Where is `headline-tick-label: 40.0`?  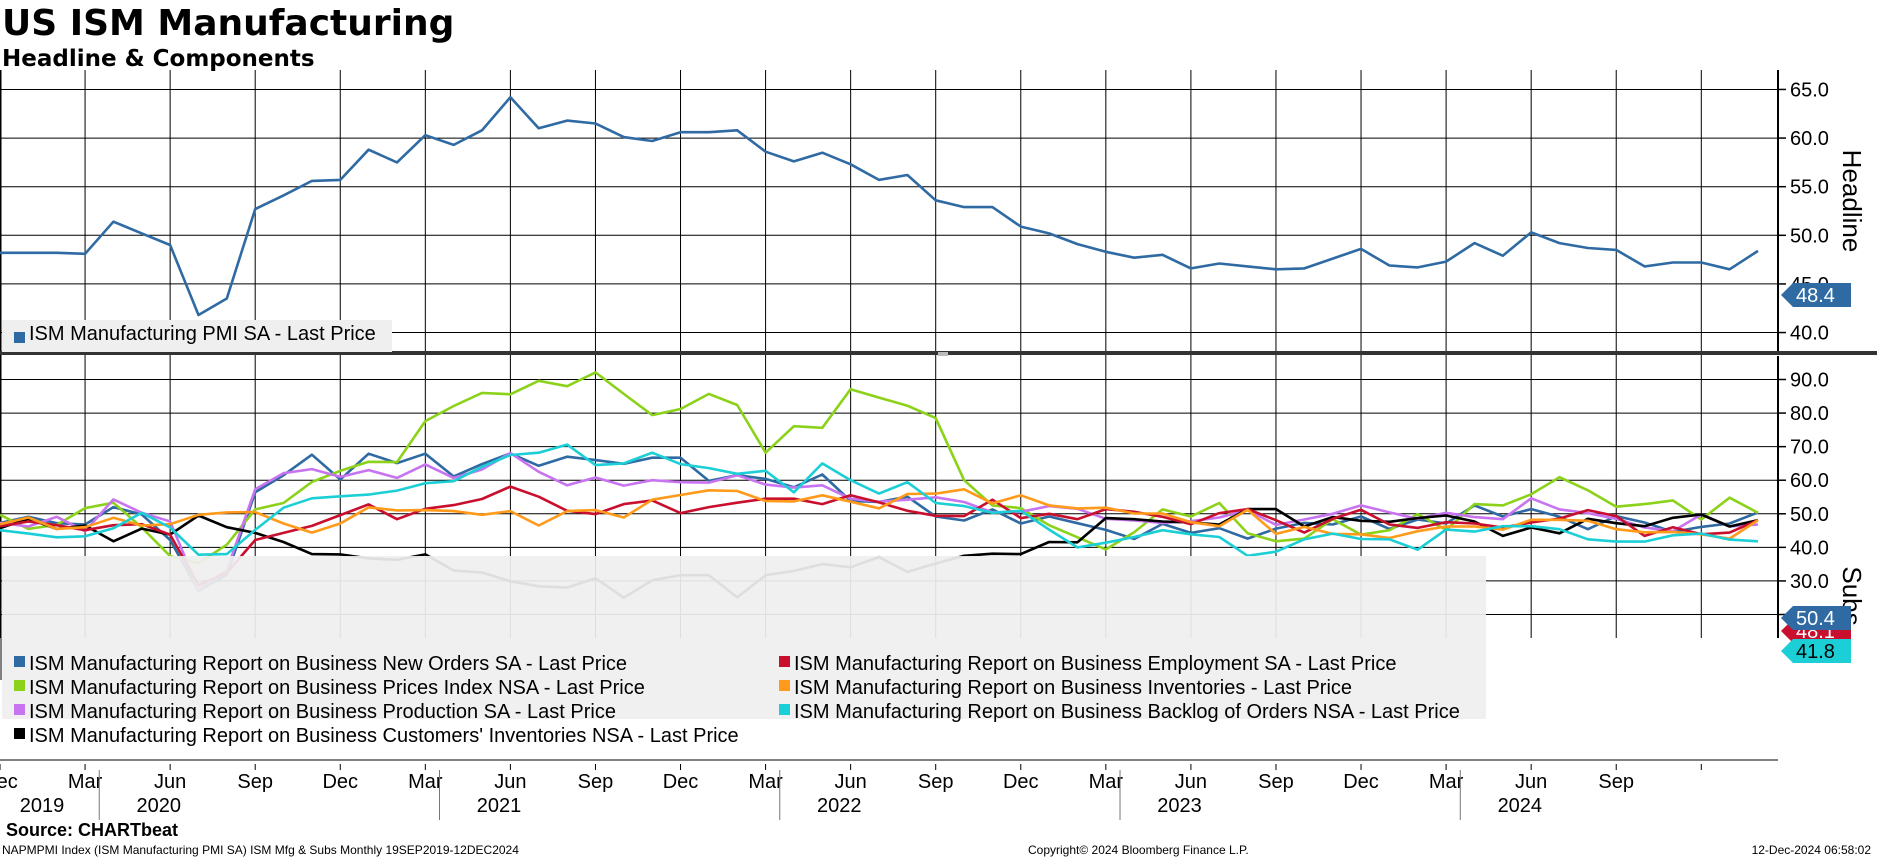
headline-tick-label: 40.0 is located at coordinates (1809, 334).